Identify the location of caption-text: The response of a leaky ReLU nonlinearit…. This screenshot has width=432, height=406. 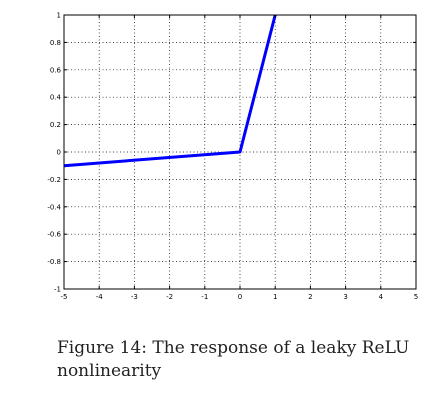
(233, 359).